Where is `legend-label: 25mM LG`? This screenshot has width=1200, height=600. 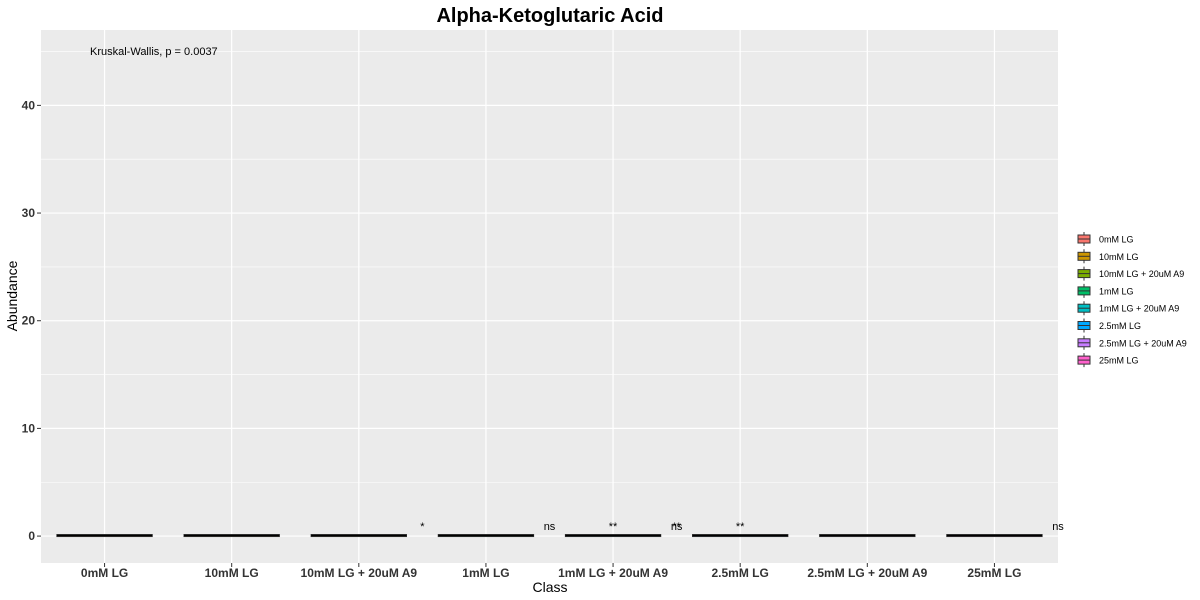
legend-label: 25mM LG is located at coordinates (1119, 361).